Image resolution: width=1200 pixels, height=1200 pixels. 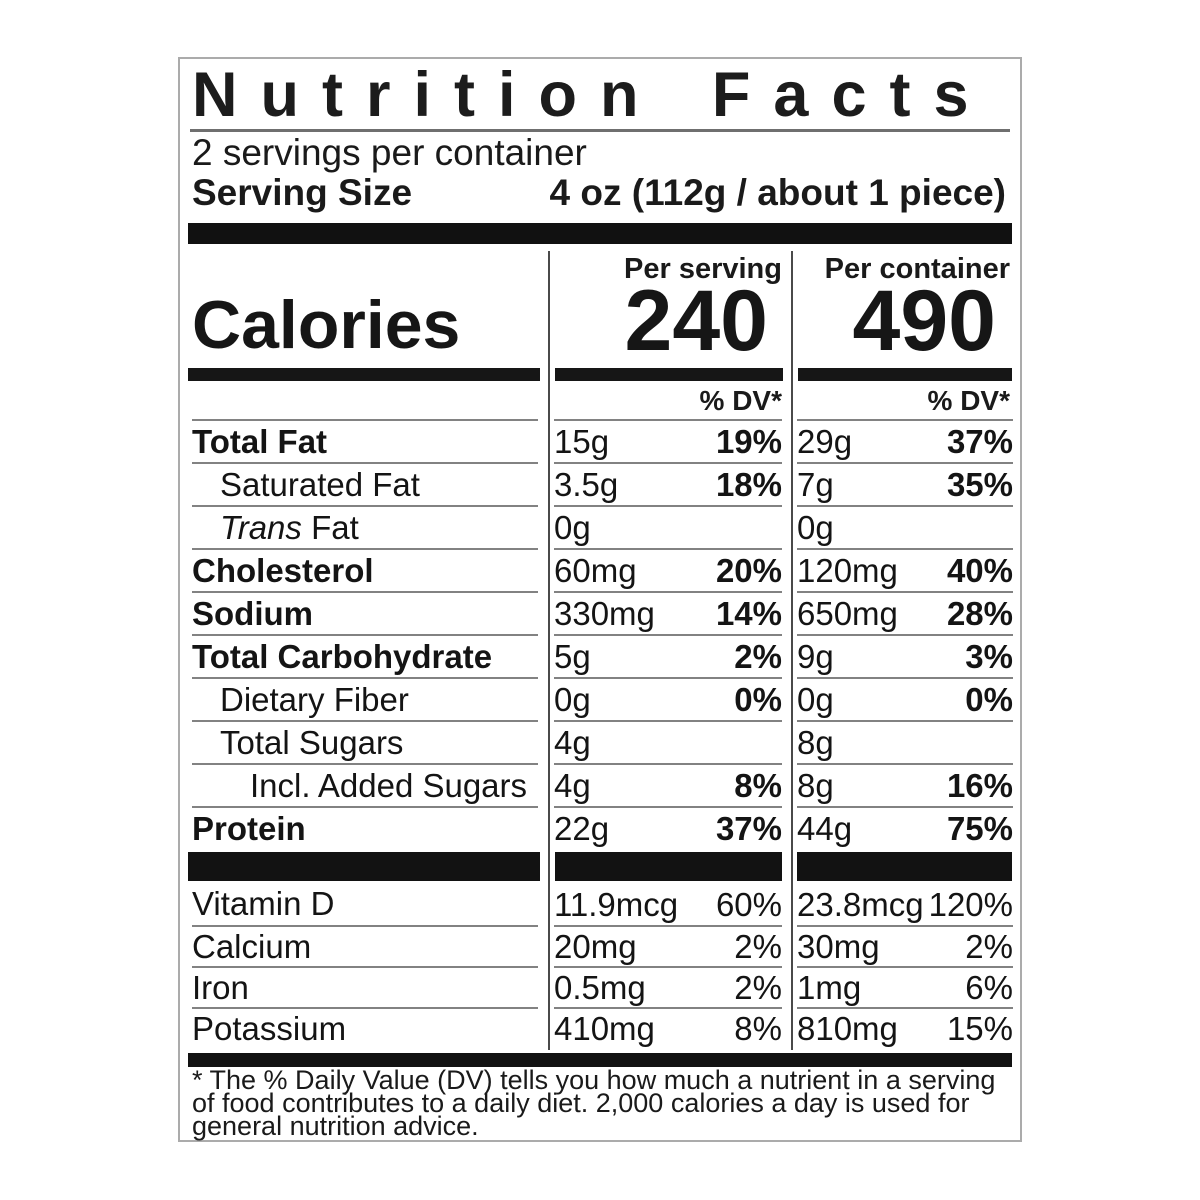 I want to click on thick-bar-mid-col3, so click(x=904, y=866).